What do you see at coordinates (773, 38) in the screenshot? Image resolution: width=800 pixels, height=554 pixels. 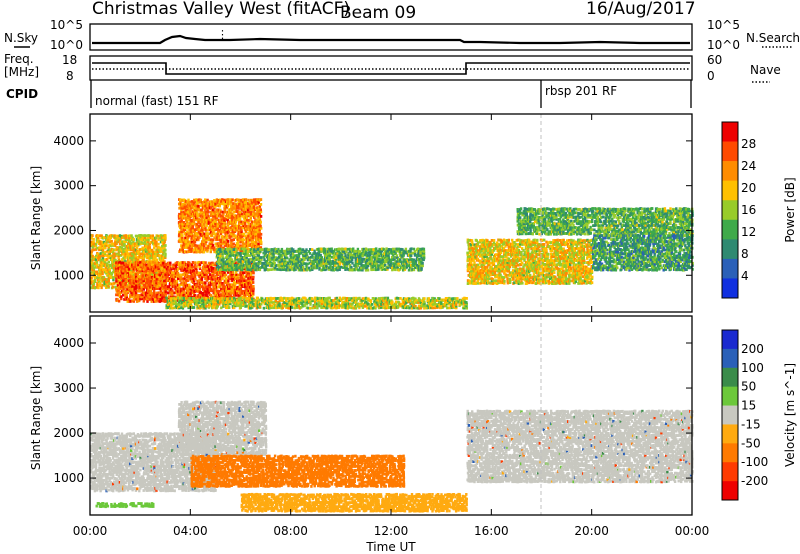 I see `noise-right-label: N.Search` at bounding box center [773, 38].